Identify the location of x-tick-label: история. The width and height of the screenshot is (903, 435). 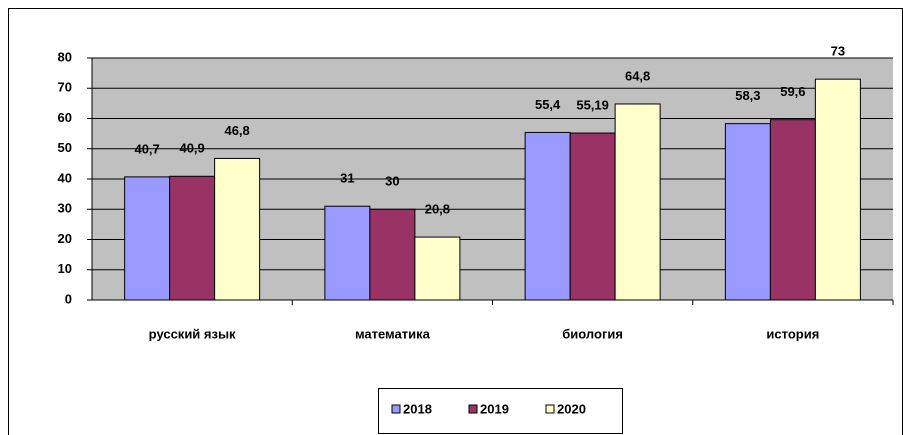
(792, 333).